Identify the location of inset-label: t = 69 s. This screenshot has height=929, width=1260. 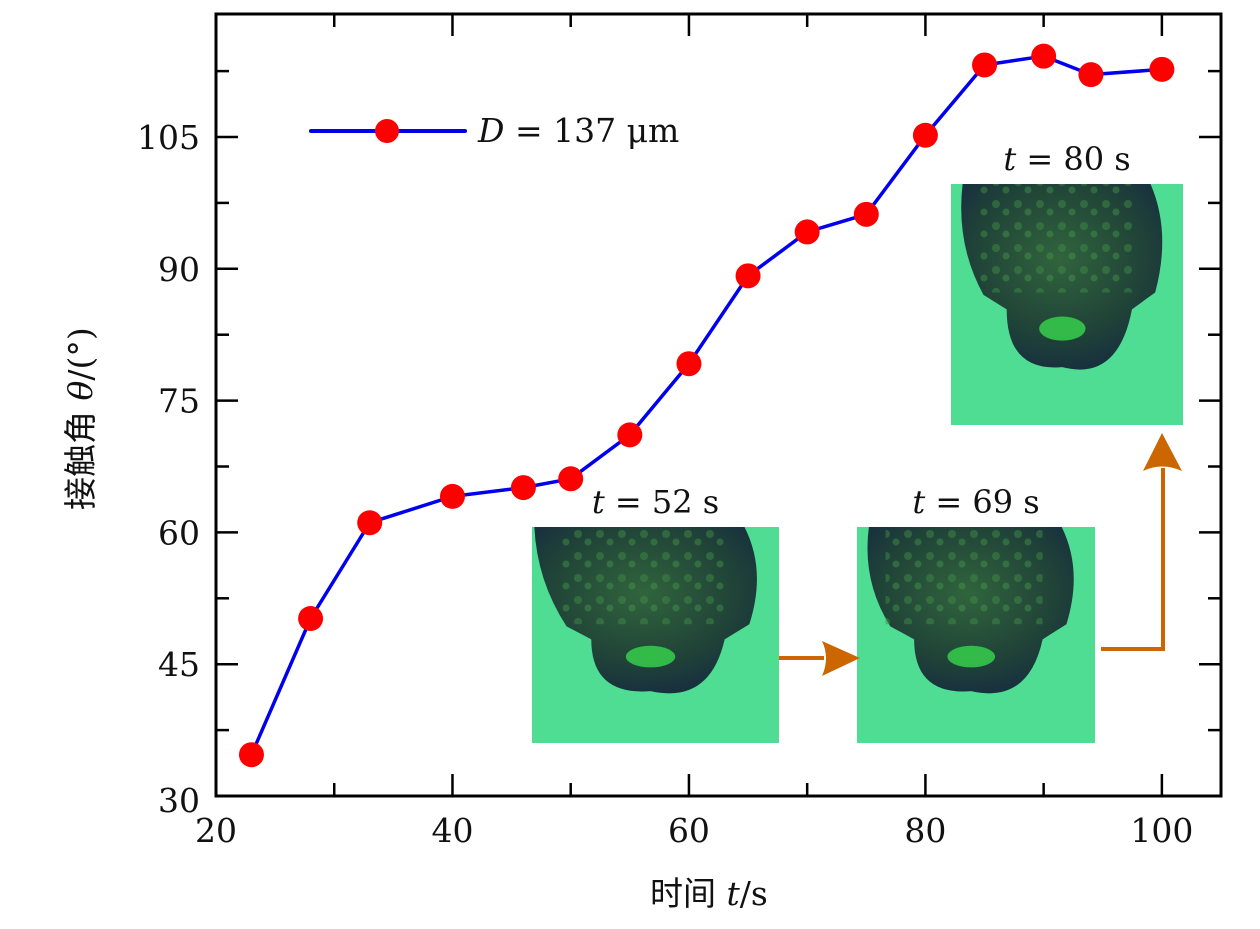
(975, 502).